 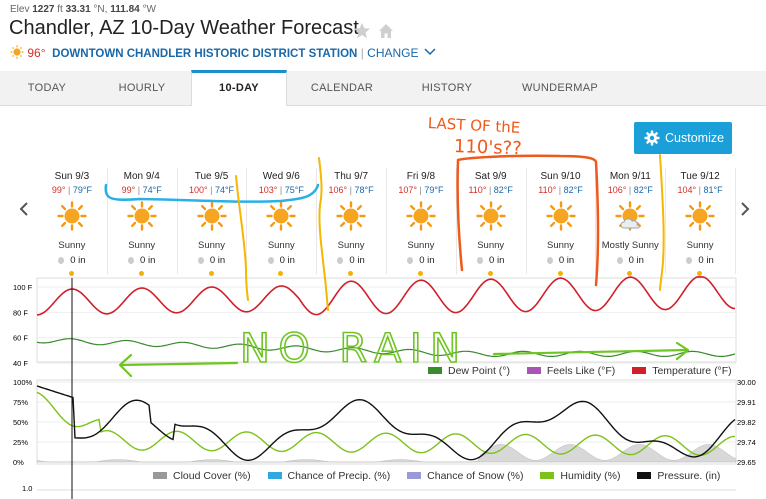 What do you see at coordinates (580, 476) in the screenshot?
I see `legend-humidity: Humidity (%)` at bounding box center [580, 476].